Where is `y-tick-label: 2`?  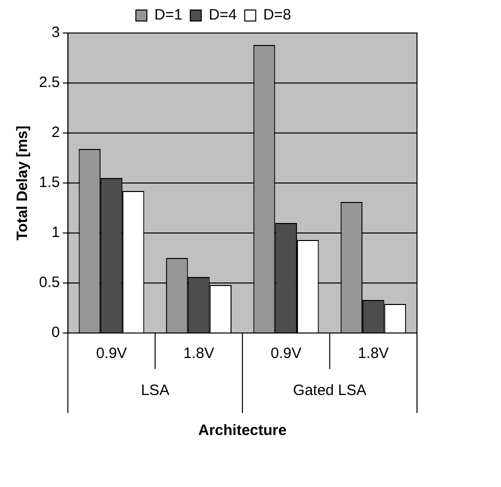
y-tick-label: 2 is located at coordinates (56, 133).